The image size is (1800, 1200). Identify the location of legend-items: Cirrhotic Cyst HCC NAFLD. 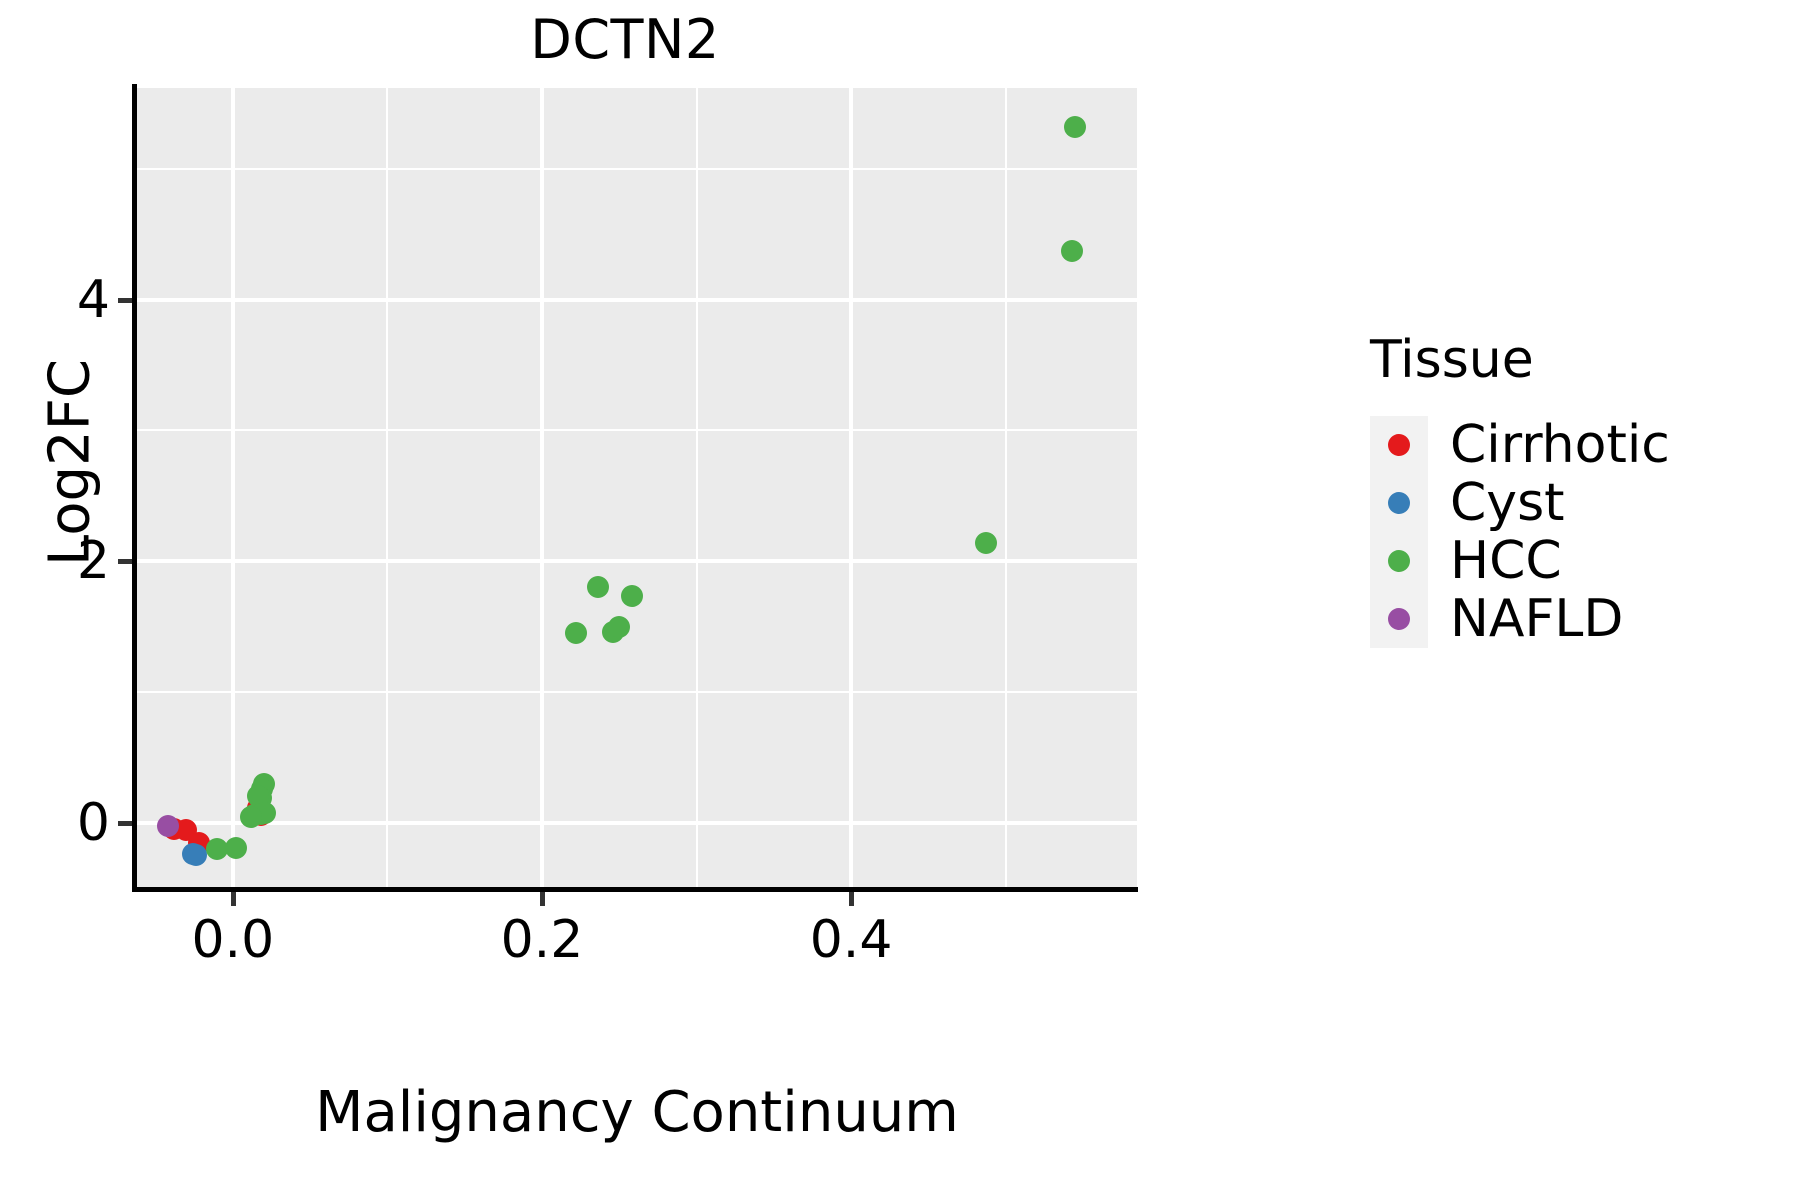
(1580, 532).